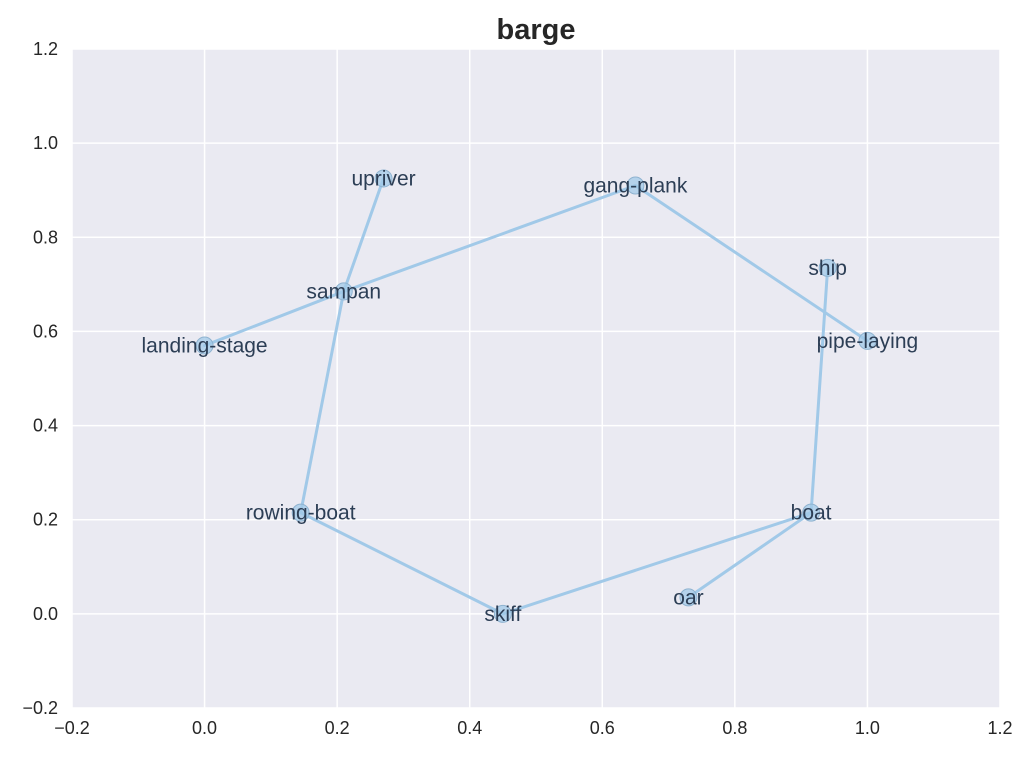  I want to click on point-label: rowing-boat, so click(301, 513).